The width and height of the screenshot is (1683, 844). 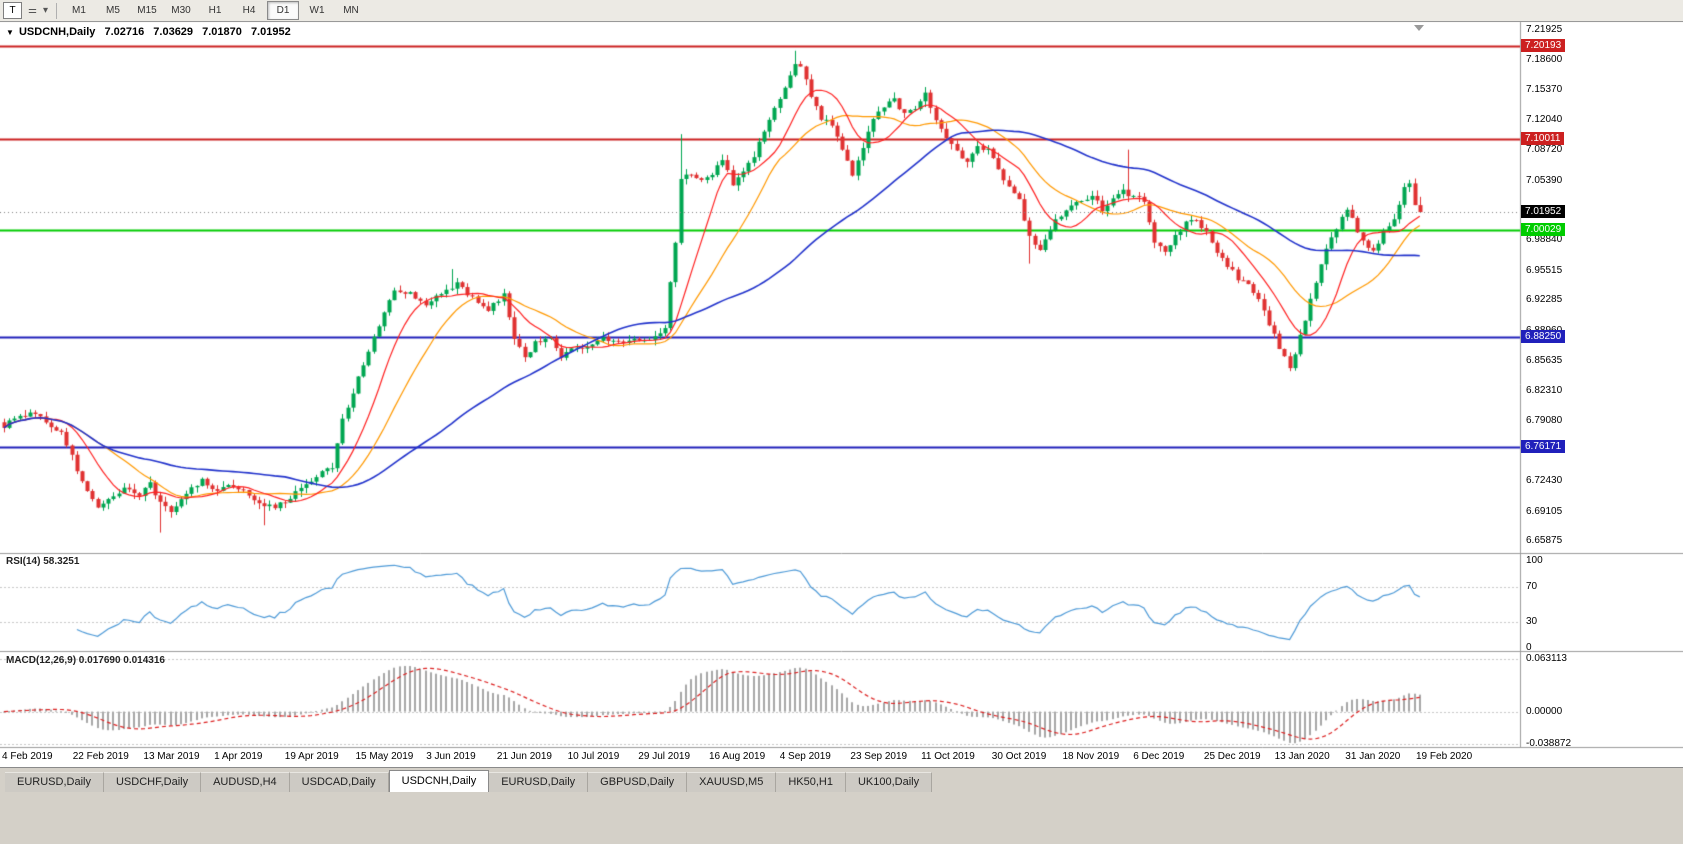 I want to click on date-label: 13 Jan 2020, so click(x=1302, y=756).